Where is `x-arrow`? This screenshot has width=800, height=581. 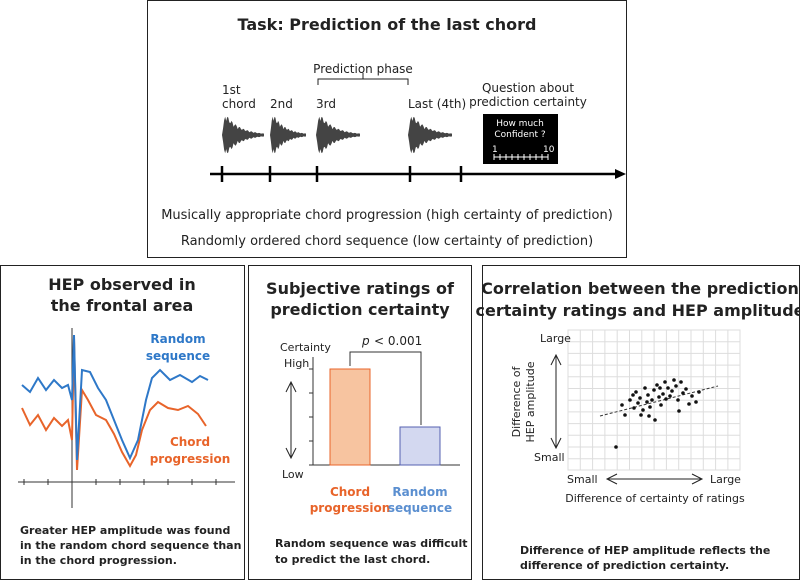
x-arrow is located at coordinates (654, 479).